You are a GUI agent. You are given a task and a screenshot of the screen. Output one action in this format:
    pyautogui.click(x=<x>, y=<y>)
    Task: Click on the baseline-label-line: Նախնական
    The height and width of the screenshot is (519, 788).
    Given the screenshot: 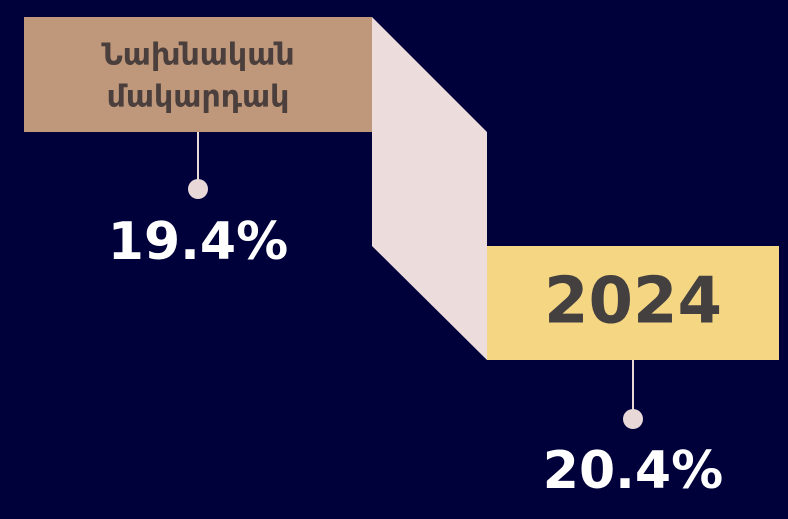 What is the action you would take?
    pyautogui.click(x=197, y=55)
    